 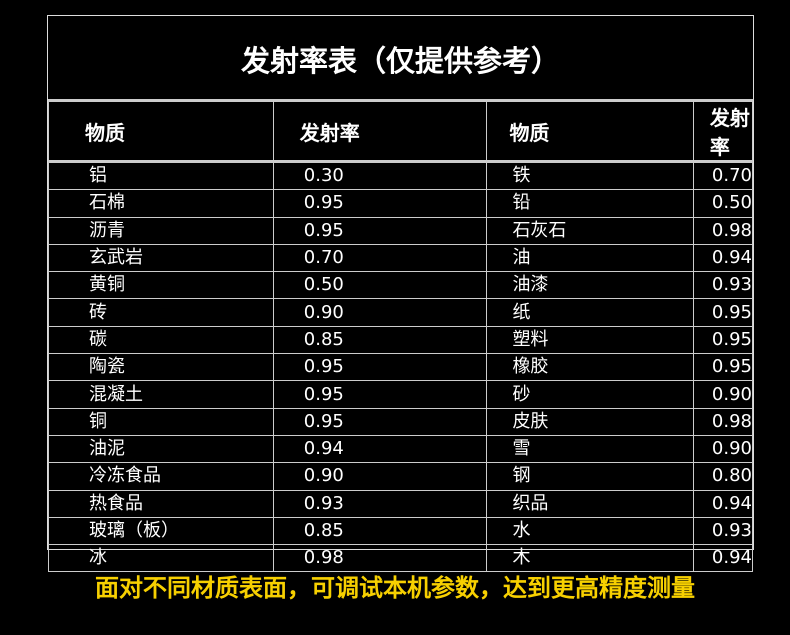 I want to click on table-row: 油泥 0.94 雪 0.90, so click(x=401, y=449).